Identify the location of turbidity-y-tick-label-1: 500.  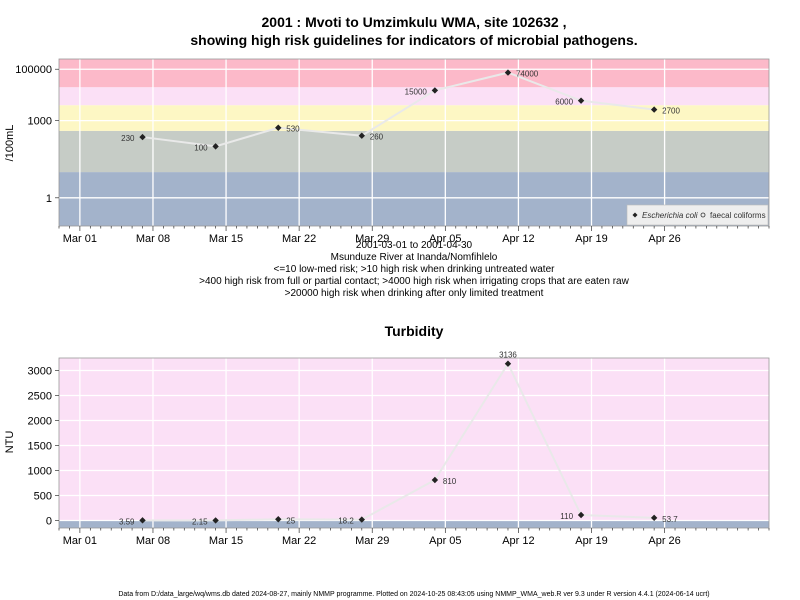
(43, 497).